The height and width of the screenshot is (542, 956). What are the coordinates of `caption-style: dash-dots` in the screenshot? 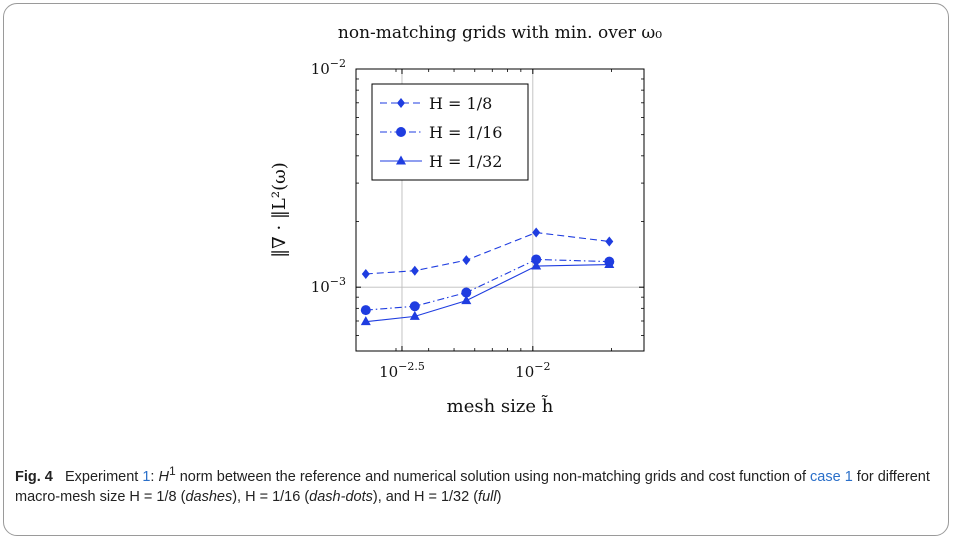 It's located at (341, 496).